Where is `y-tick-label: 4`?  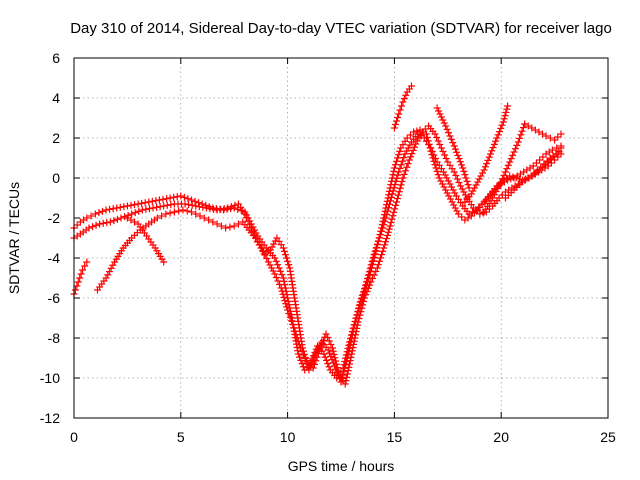 y-tick-label: 4 is located at coordinates (56, 98).